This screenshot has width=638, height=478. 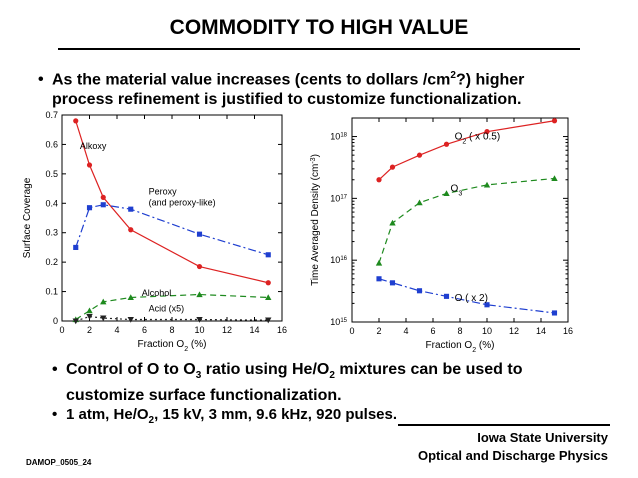 I want to click on series-acid-x5-, so click(x=172, y=319).